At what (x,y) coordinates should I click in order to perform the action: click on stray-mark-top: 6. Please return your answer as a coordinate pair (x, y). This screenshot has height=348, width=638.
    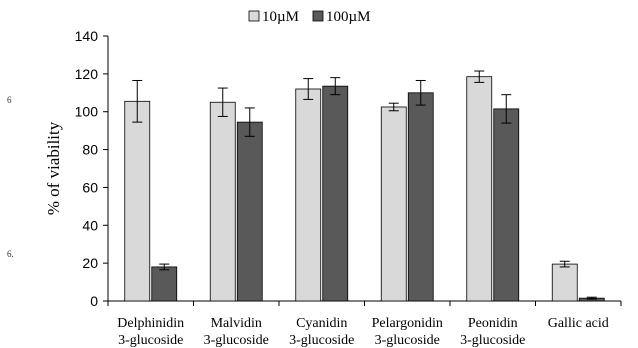
    Looking at the image, I should click on (9, 100).